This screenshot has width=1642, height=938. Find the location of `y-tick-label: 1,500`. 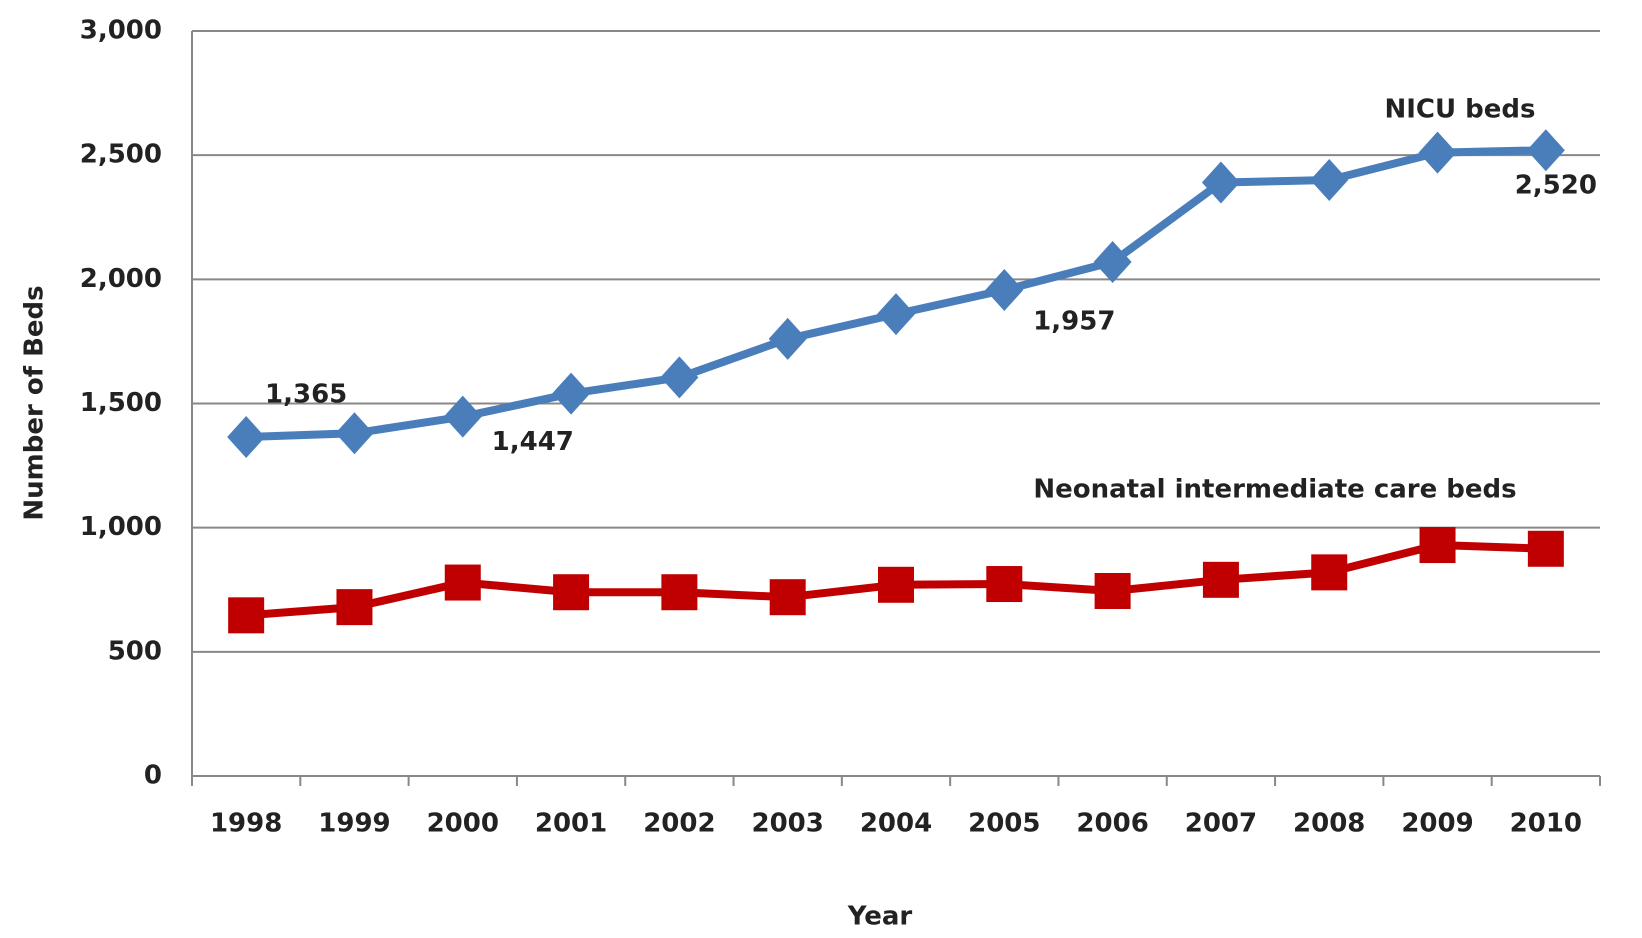

y-tick-label: 1,500 is located at coordinates (121, 403).